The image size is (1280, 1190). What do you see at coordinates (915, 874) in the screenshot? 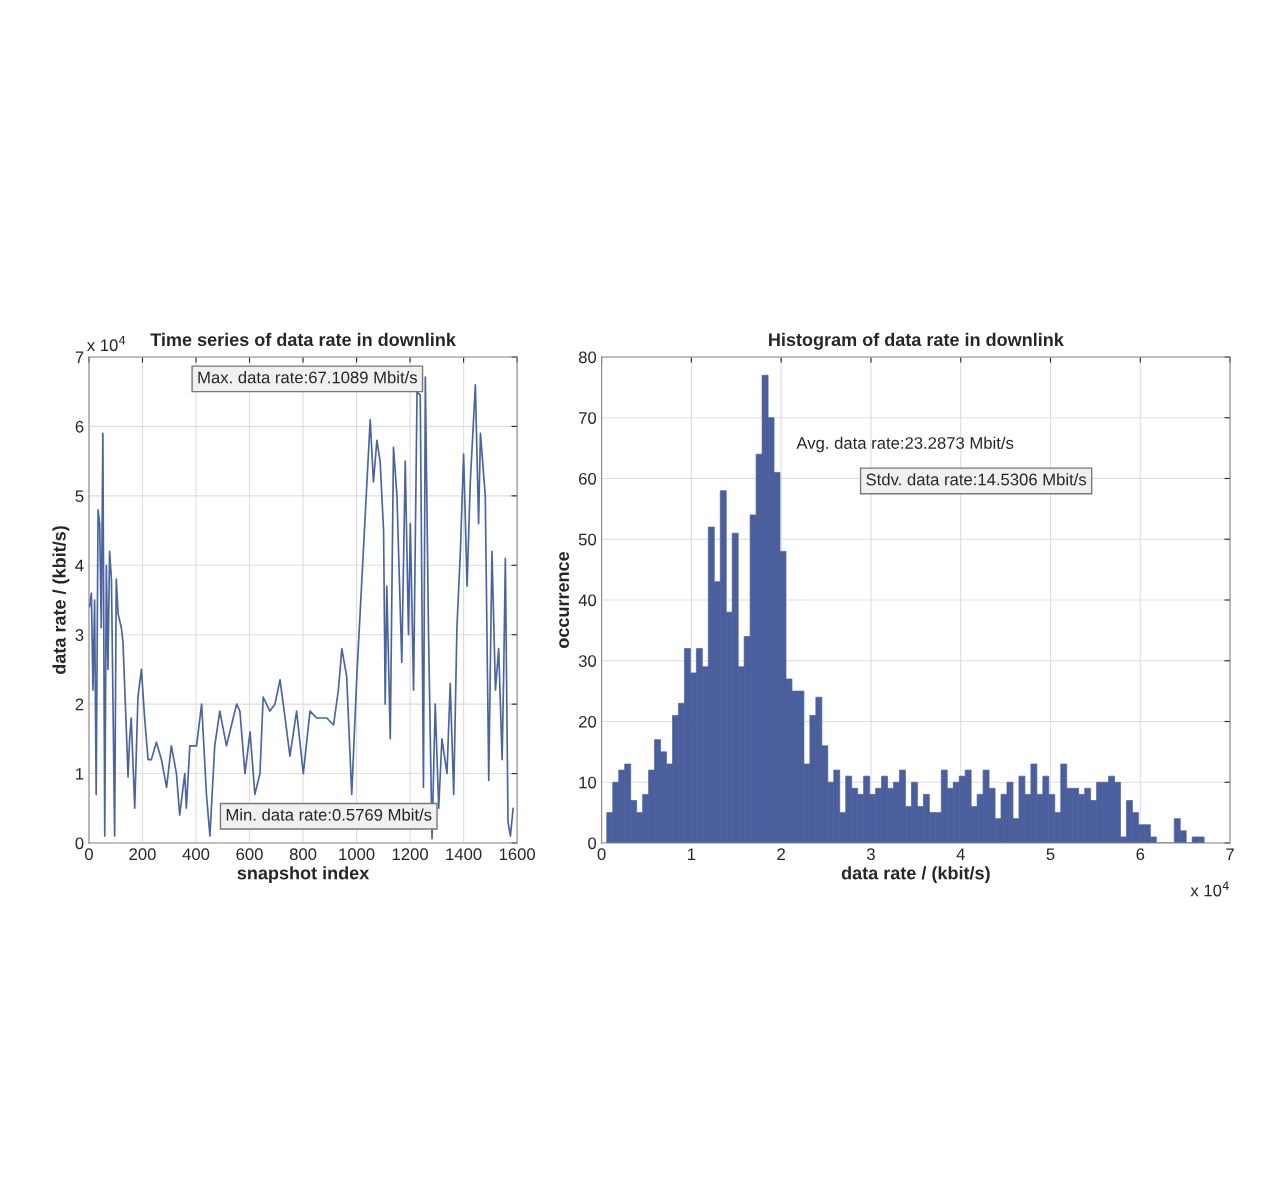
I see `x-axis-title: data rate / (kbit/s)` at bounding box center [915, 874].